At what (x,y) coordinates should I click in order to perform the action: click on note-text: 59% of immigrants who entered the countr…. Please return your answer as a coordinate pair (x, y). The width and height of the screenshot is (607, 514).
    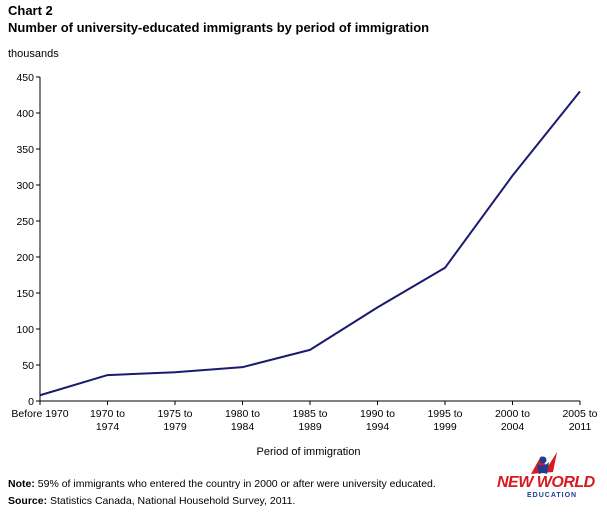
    Looking at the image, I should click on (235, 484).